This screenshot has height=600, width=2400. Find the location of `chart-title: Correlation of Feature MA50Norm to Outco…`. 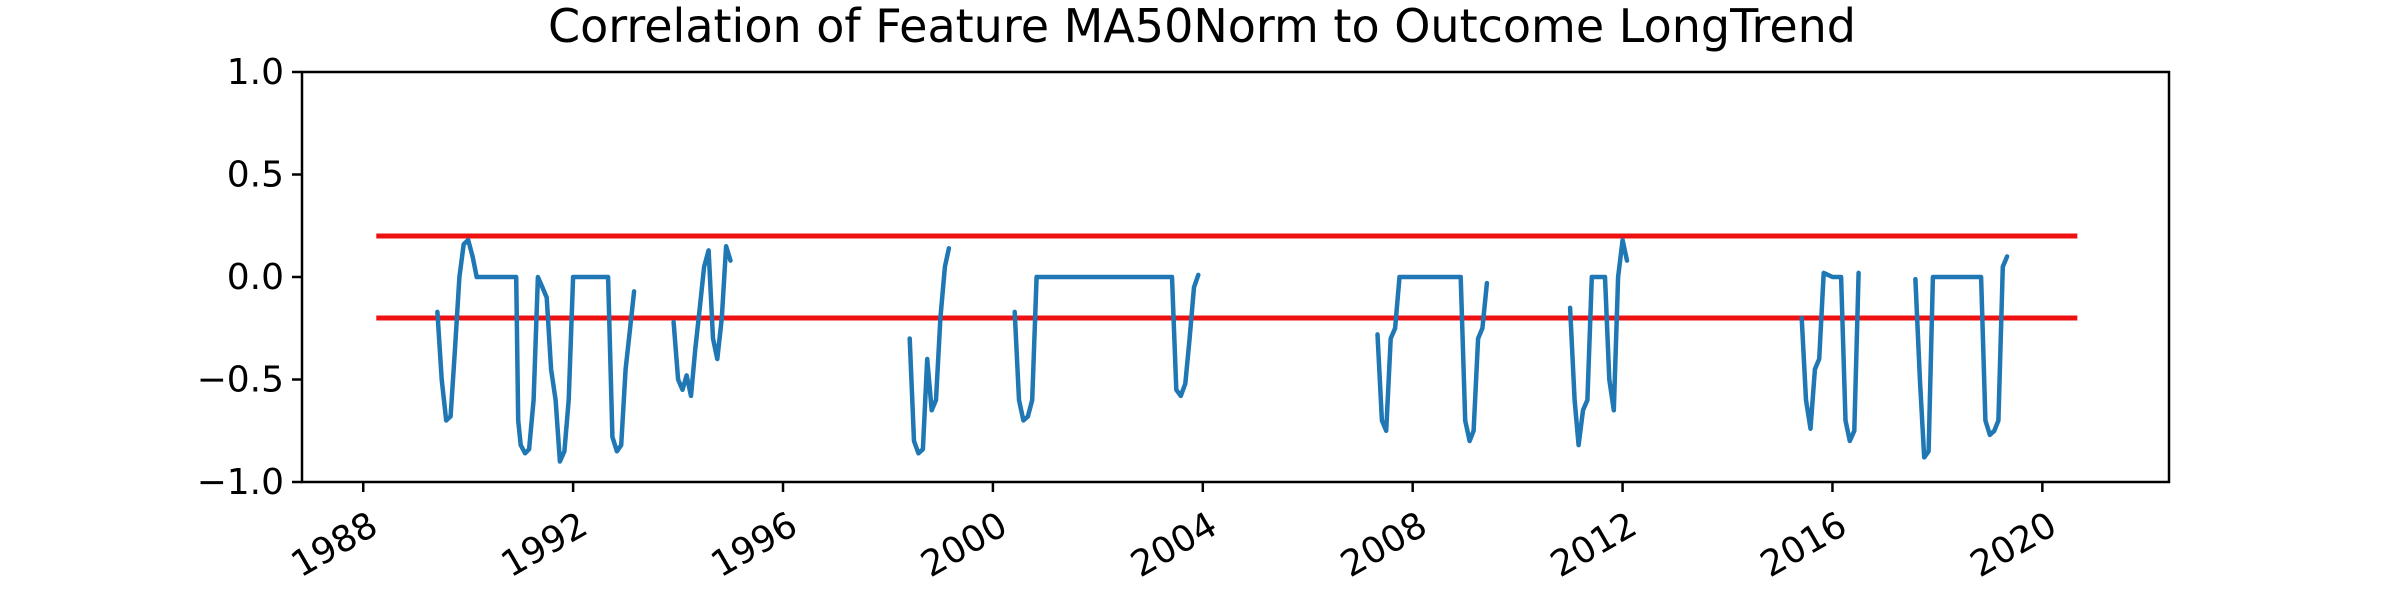

chart-title: Correlation of Feature MA50Norm to Outco… is located at coordinates (1202, 26).